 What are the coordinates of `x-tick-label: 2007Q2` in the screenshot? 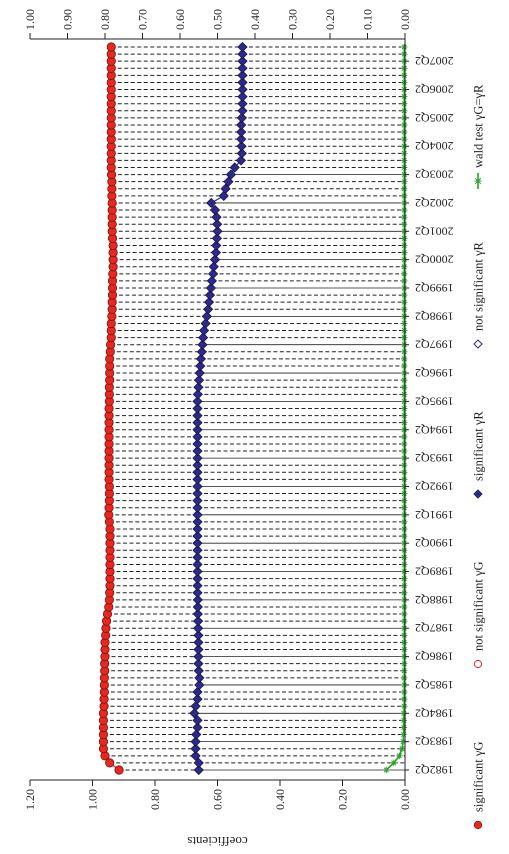 It's located at (434, 61).